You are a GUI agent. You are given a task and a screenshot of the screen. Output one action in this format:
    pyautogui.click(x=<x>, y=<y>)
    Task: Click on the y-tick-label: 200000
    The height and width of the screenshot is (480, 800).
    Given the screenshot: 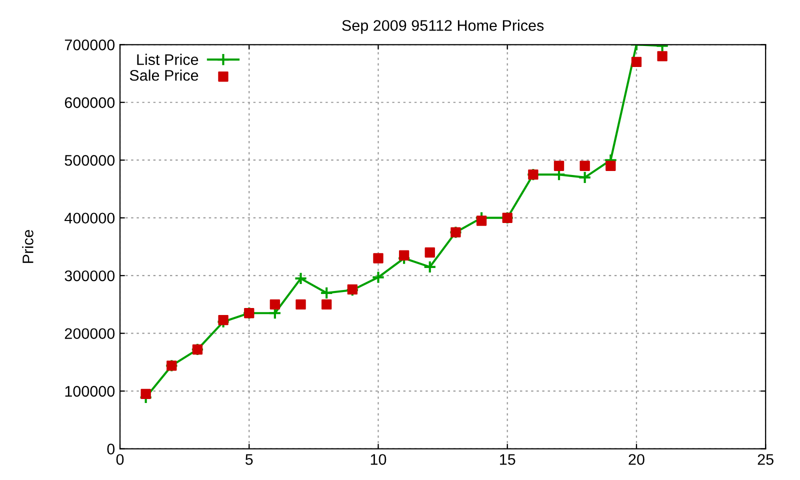 What is the action you would take?
    pyautogui.click(x=89, y=334)
    